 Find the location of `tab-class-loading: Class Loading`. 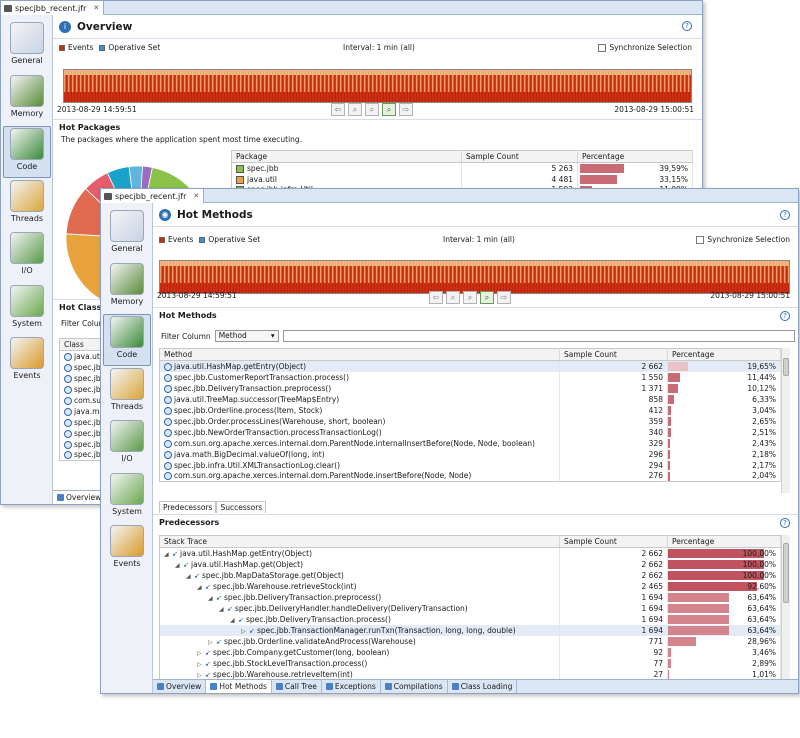

tab-class-loading: Class Loading is located at coordinates (483, 686).